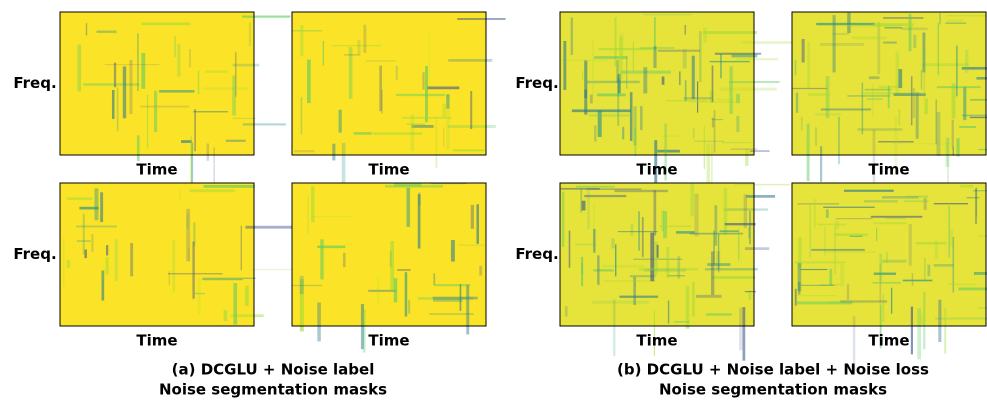  What do you see at coordinates (273, 370) in the screenshot?
I see `caption-line: (a) DCGLU + Noise label` at bounding box center [273, 370].